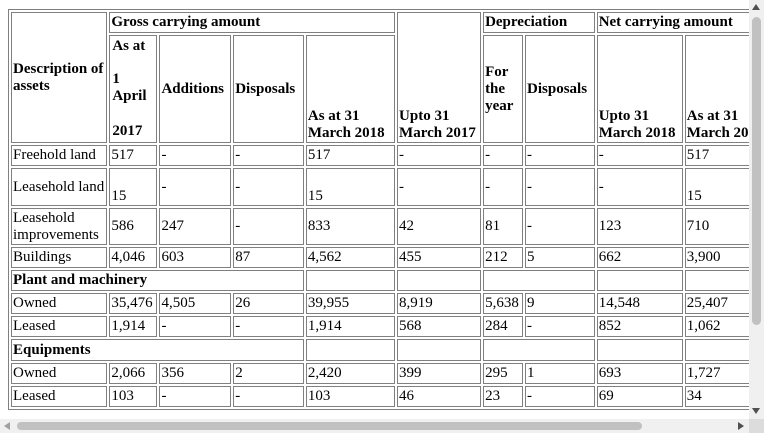 This screenshot has width=764, height=433. Describe the element at coordinates (717, 373) in the screenshot. I see `cell-net-as-at-31-march-2019: 1,727` at that location.